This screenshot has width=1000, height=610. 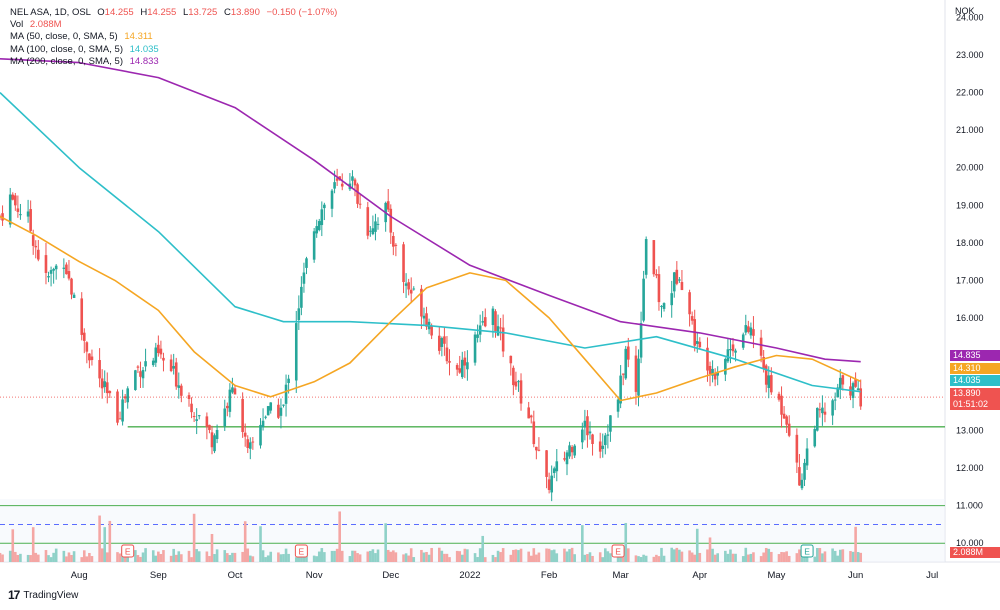 I want to click on open-key: O, so click(x=101, y=12).